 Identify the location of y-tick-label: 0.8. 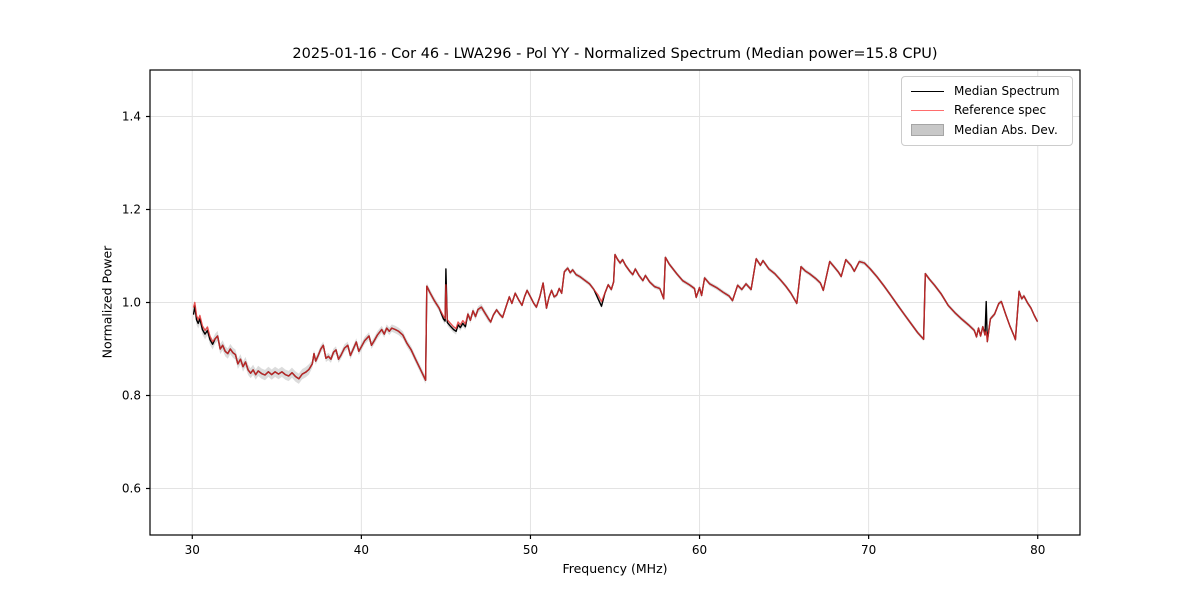
(131, 396).